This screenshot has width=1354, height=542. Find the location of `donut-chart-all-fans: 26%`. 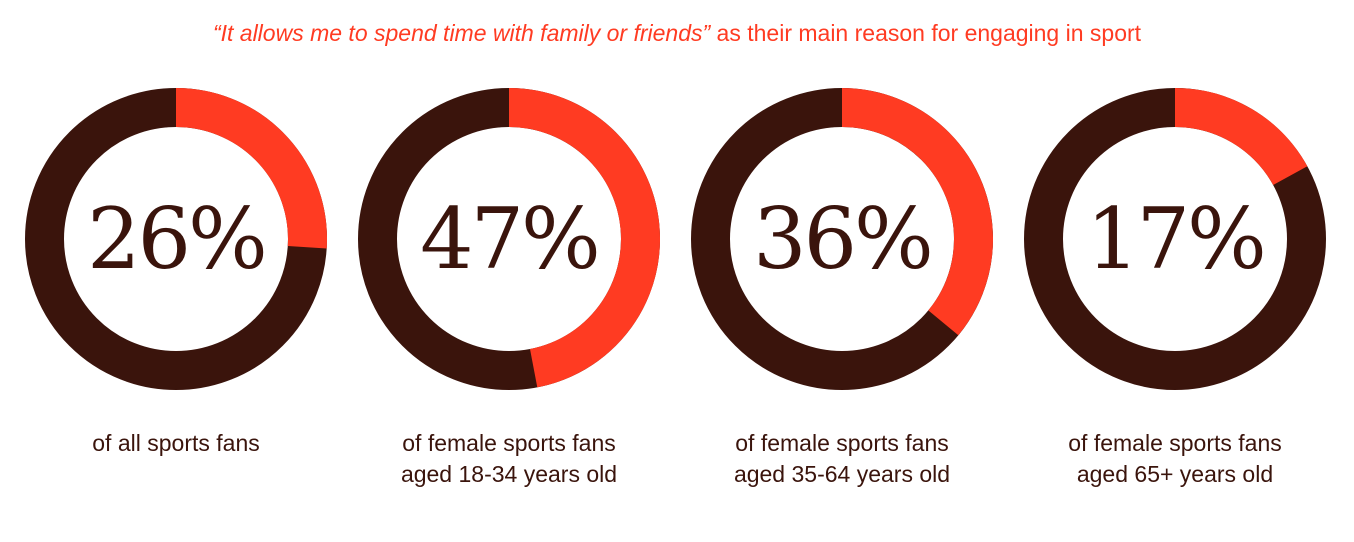

donut-chart-all-fans: 26% is located at coordinates (176, 239).